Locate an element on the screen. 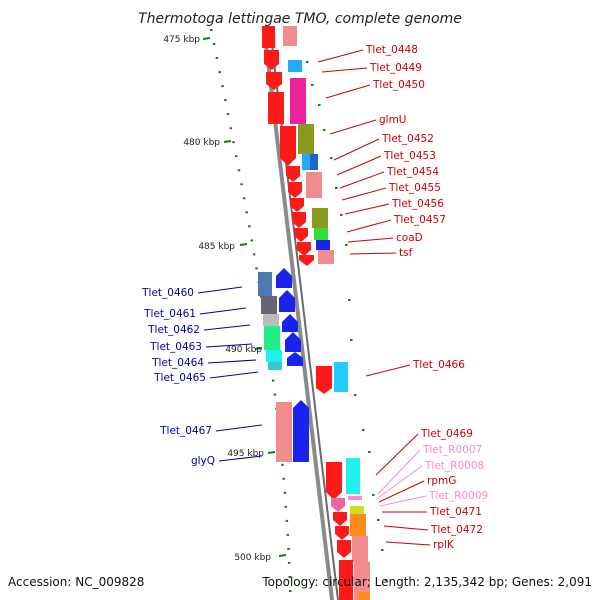 The height and width of the screenshot is (600, 600). label-tlet-0460: Tlet_0460 is located at coordinates (167, 293).